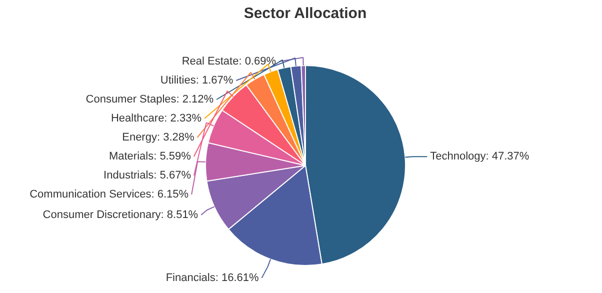 The image size is (602, 293). Describe the element at coordinates (212, 278) in the screenshot. I see `slice-label: Financials: 16.61%` at that location.